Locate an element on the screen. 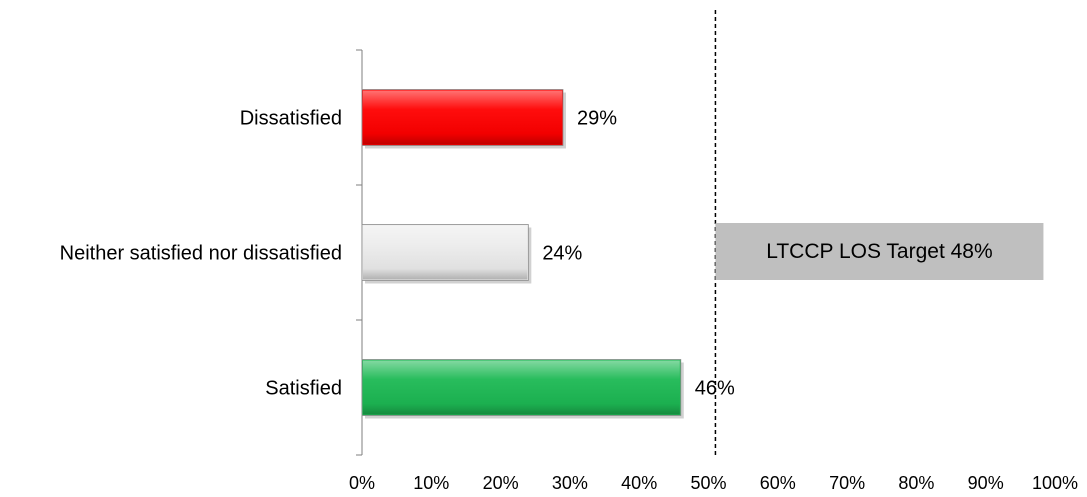 Image resolution: width=1087 pixels, height=497 pixels. bar-shine-dissatisfied is located at coordinates (462, 117).